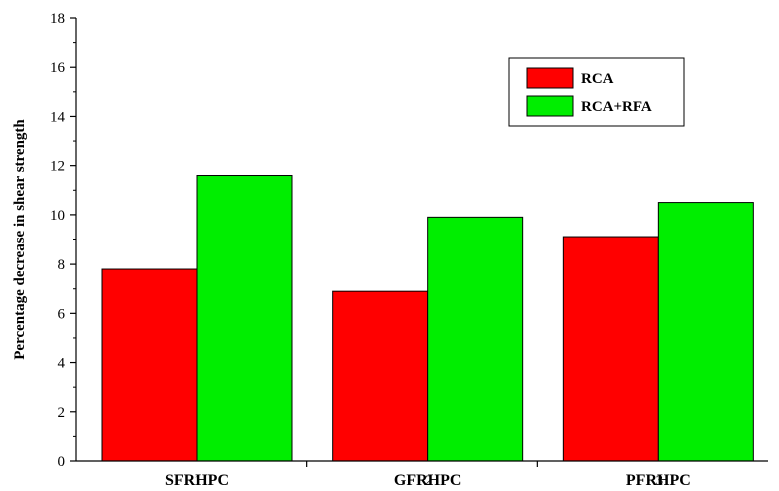 Image resolution: width=779 pixels, height=491 pixels. What do you see at coordinates (63, 240) in the screenshot?
I see `y-ticks-group: 0 2 4 6 8 10 12 14 16 18` at bounding box center [63, 240].